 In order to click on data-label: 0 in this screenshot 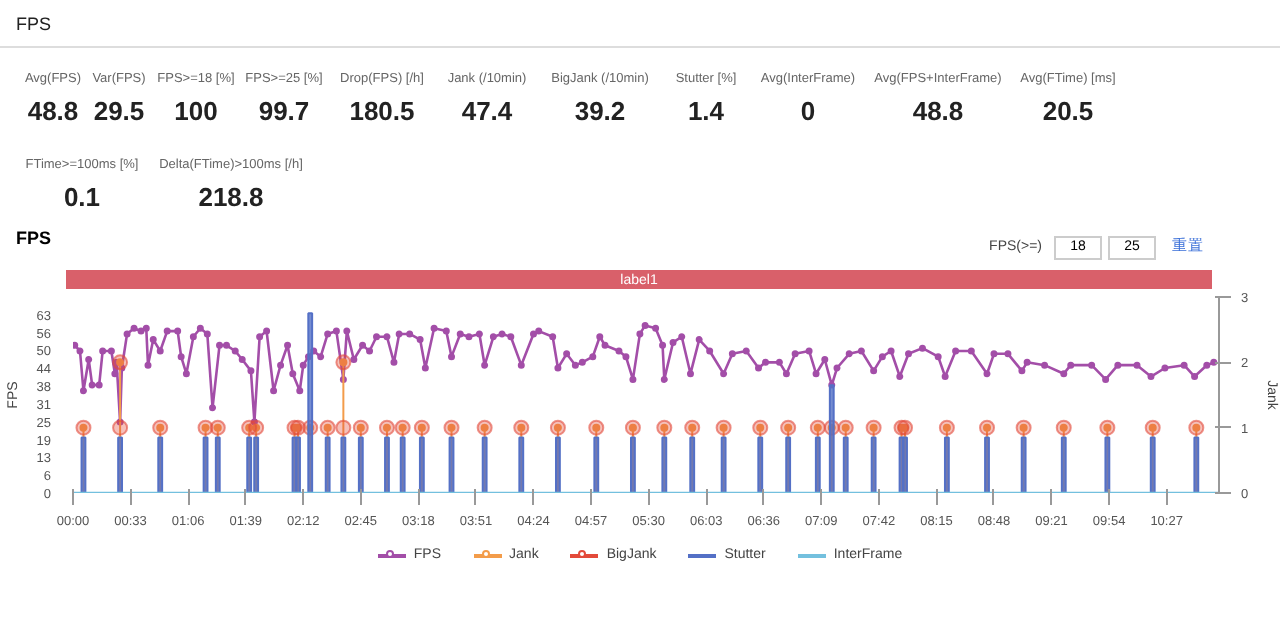, I will do `click(808, 111)`.